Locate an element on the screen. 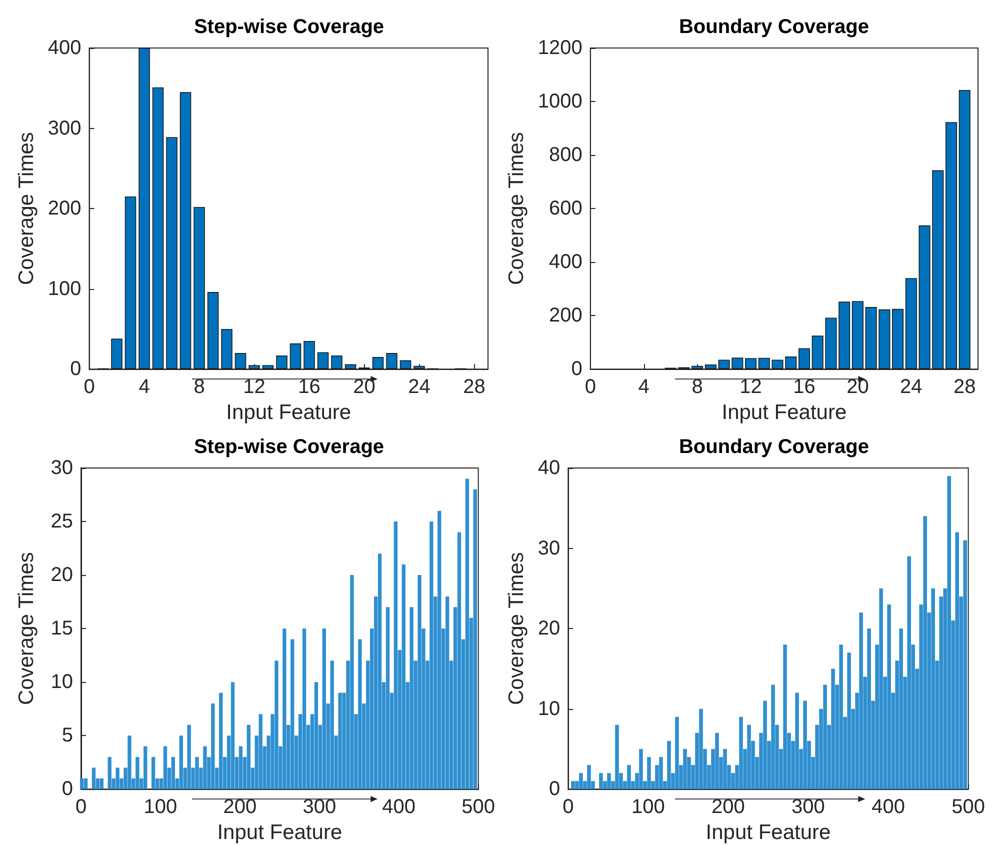 The height and width of the screenshot is (845, 992). y-tick-label: 10 is located at coordinates (549, 709).